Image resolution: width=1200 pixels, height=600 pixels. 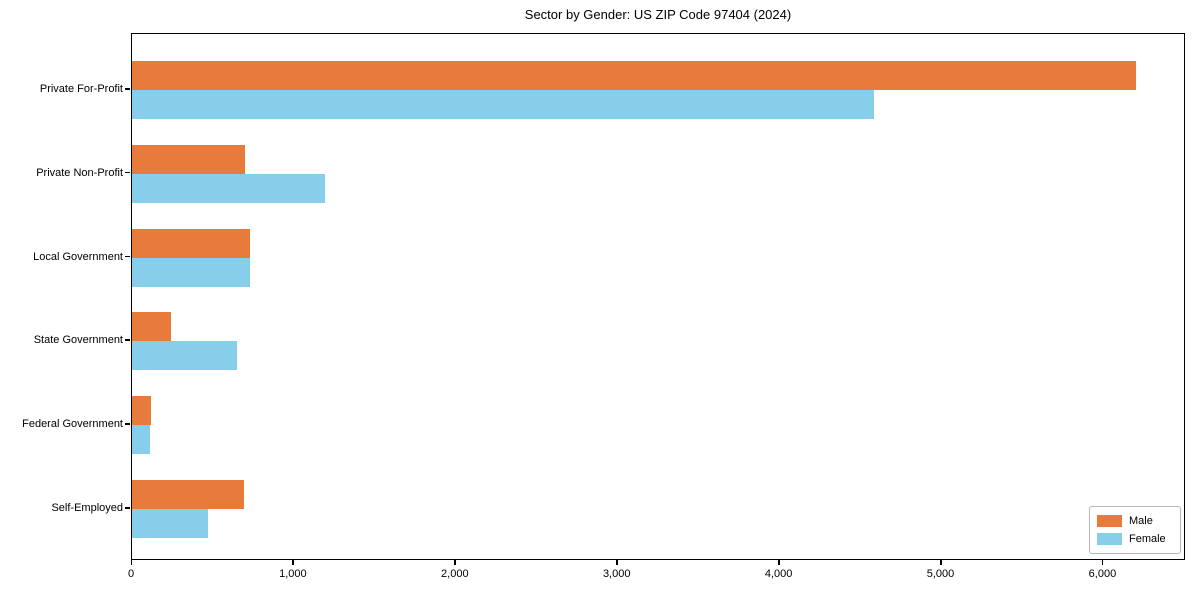 I want to click on bar-female-federal-government, so click(x=141, y=440).